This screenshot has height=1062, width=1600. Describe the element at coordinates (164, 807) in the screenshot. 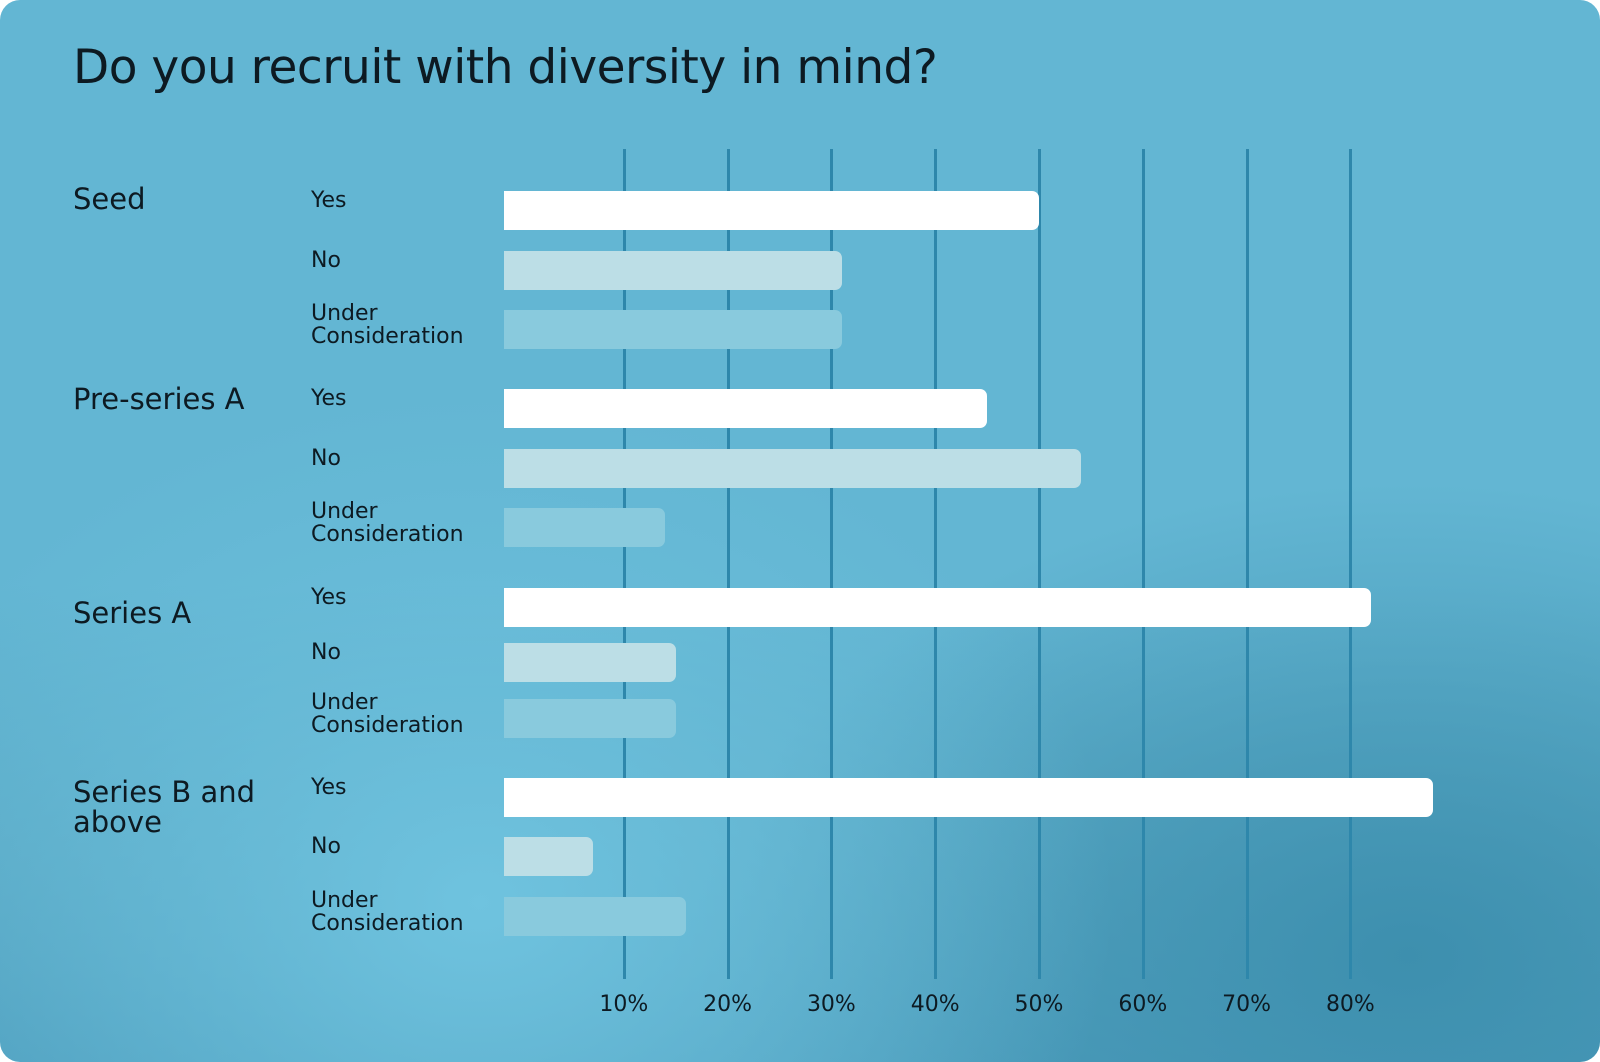

I see `group-label: Series B and above` at that location.